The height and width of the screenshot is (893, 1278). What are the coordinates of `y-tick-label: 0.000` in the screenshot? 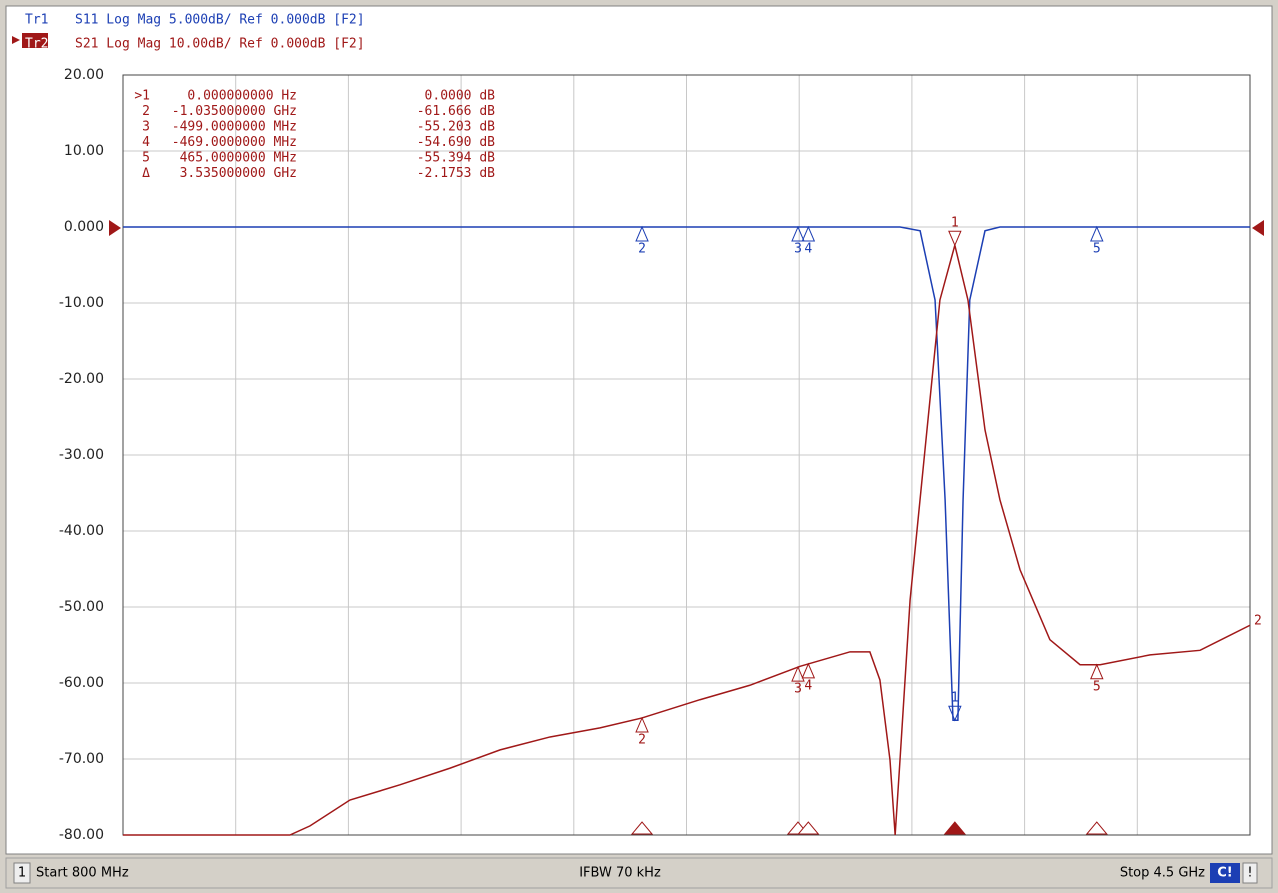 It's located at (84, 227).